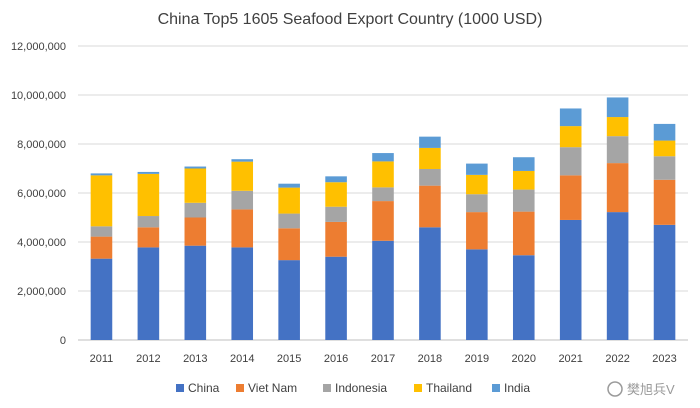 This screenshot has width=700, height=408. What do you see at coordinates (617, 150) in the screenshot?
I see `bar-indonesia-2022` at bounding box center [617, 150].